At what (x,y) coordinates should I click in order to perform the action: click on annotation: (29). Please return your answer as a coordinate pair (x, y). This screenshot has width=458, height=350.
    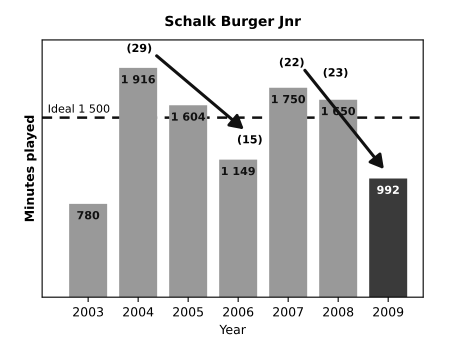
    Looking at the image, I should click on (139, 49).